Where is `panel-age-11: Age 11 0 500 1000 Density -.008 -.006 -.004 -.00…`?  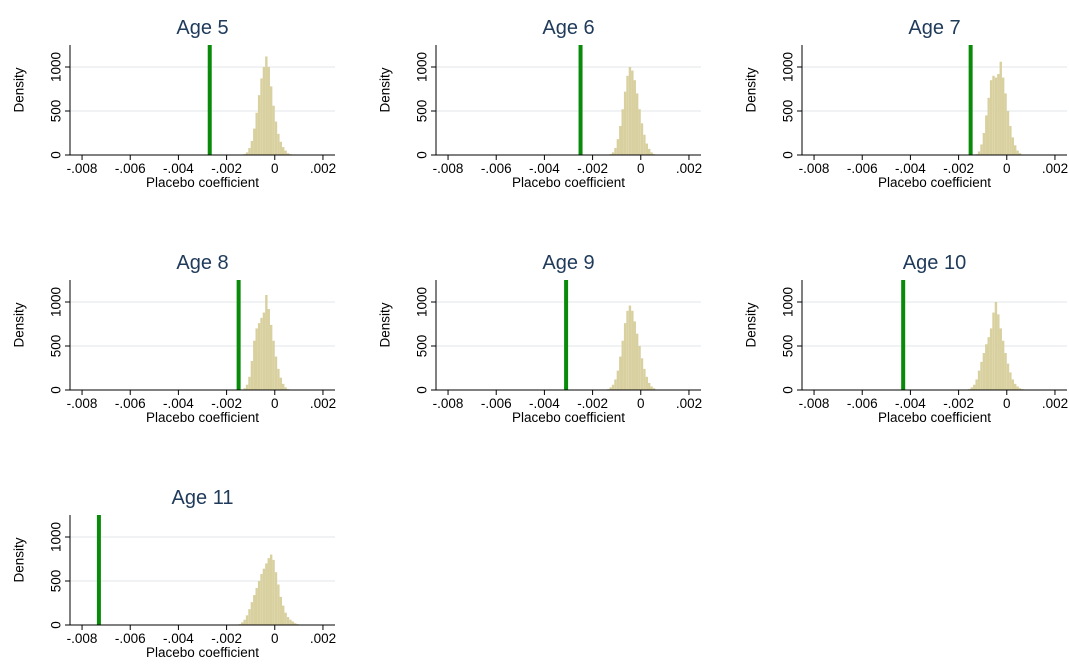 panel-age-11: Age 11 0 500 1000 Density -.008 -.006 -.004 -.00… is located at coordinates (174, 573).